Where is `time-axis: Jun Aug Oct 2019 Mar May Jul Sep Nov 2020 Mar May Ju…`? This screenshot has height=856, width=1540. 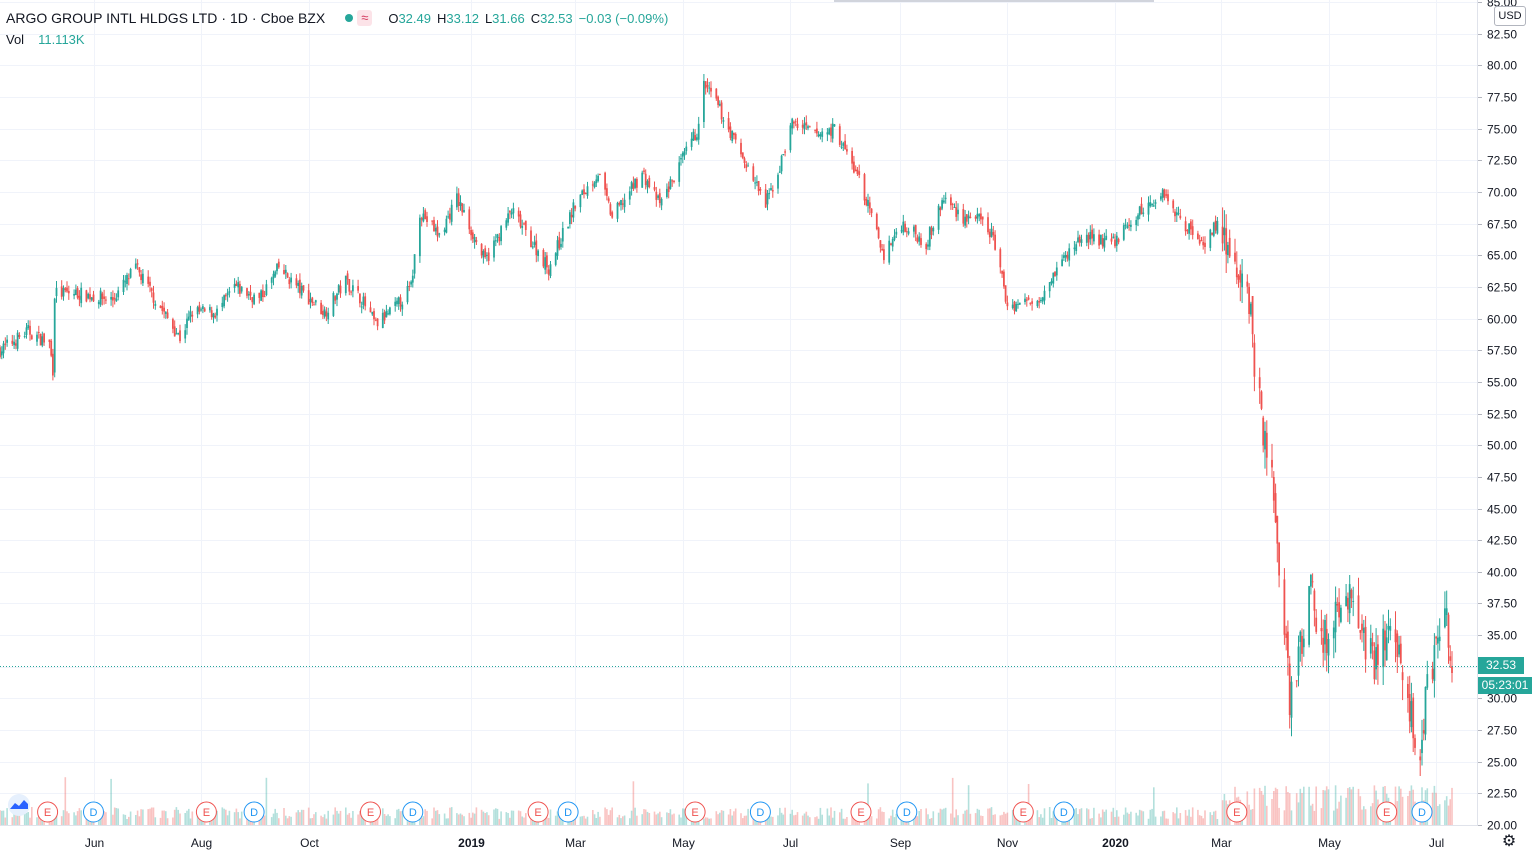
time-axis: Jun Aug Oct 2019 Mar May Jul Sep Nov 2020 Mar May Ju… is located at coordinates (764, 843).